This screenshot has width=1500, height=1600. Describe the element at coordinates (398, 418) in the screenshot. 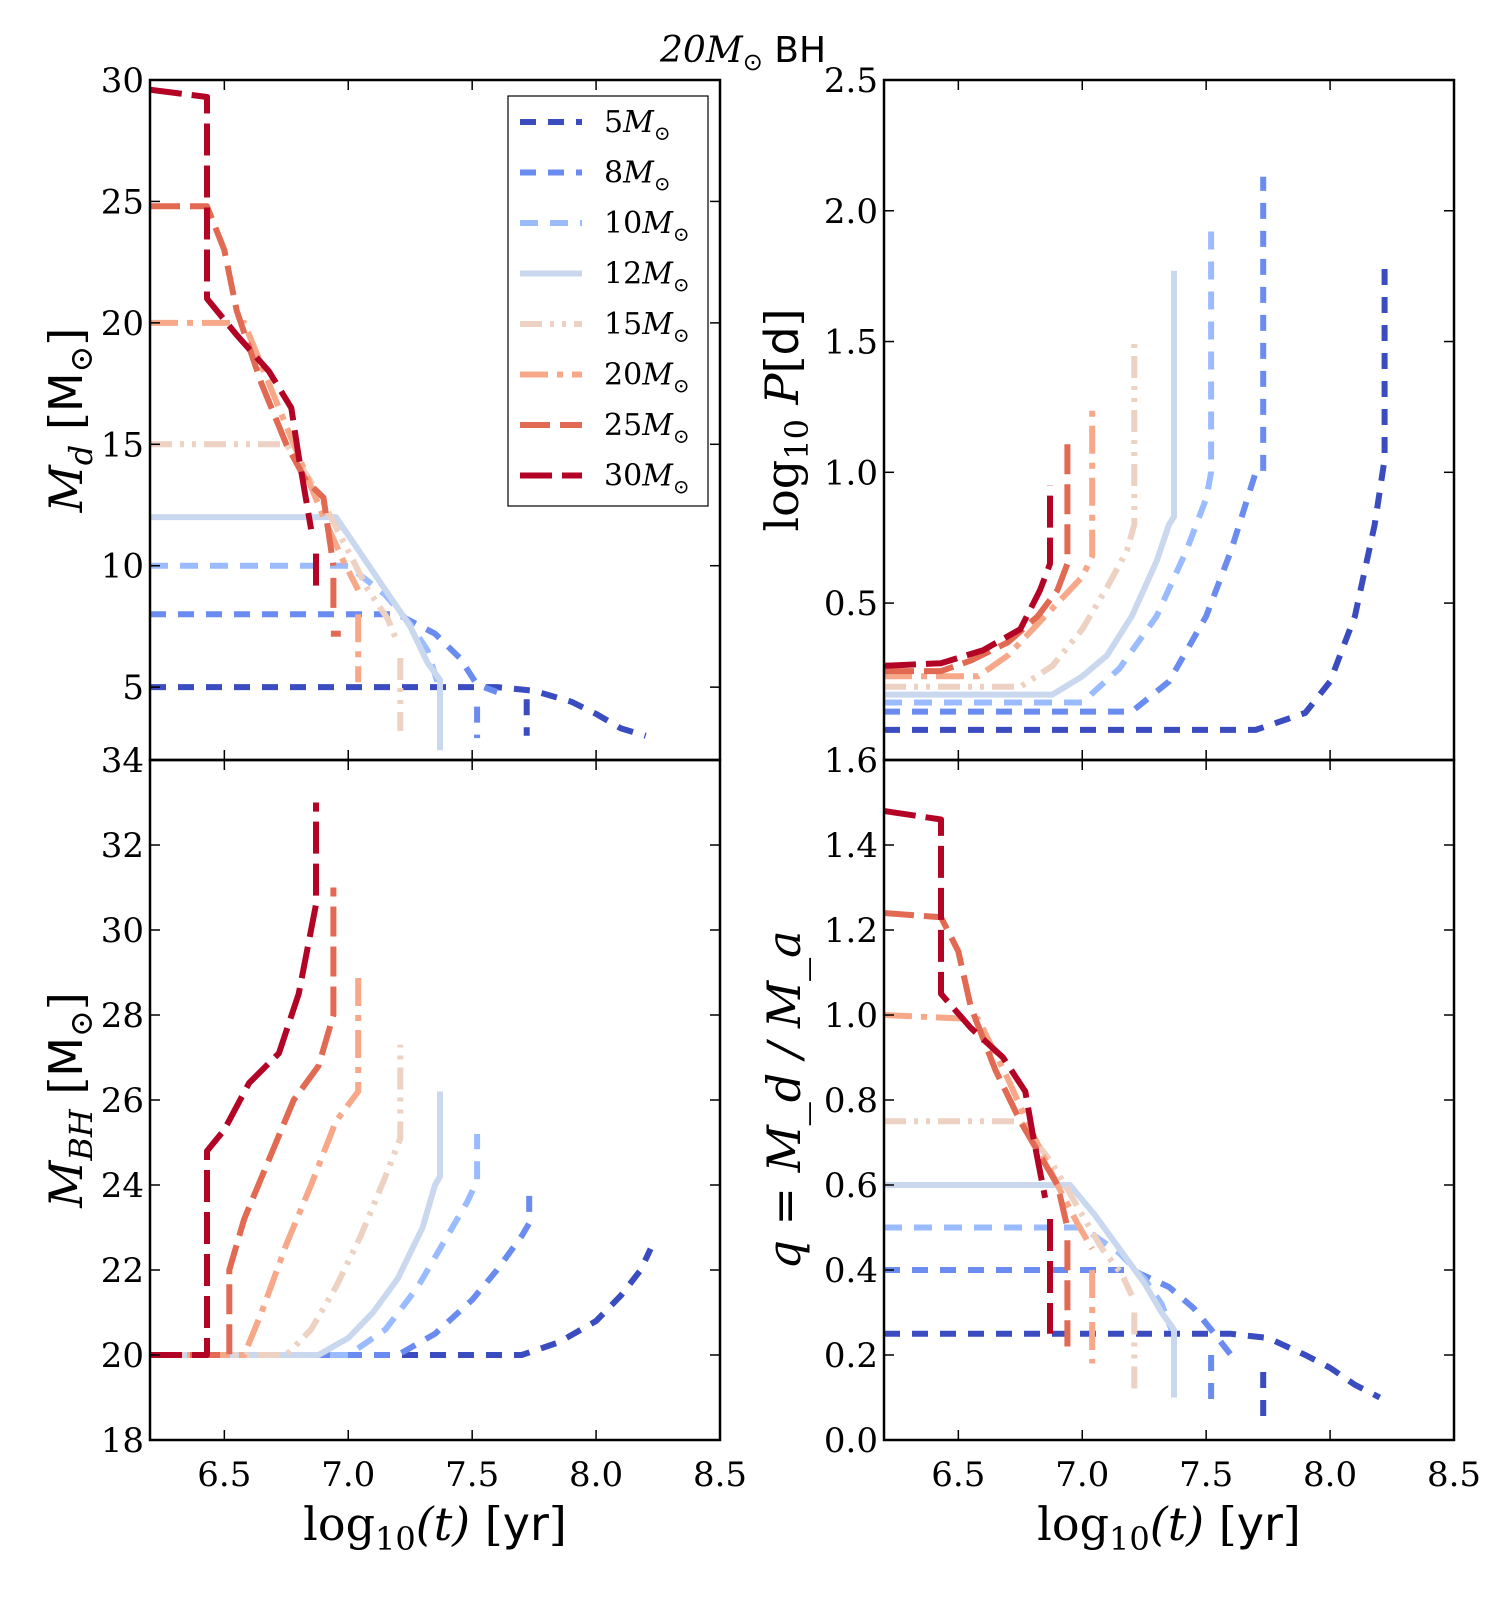

I see `series-layer-donor-mass` at that location.